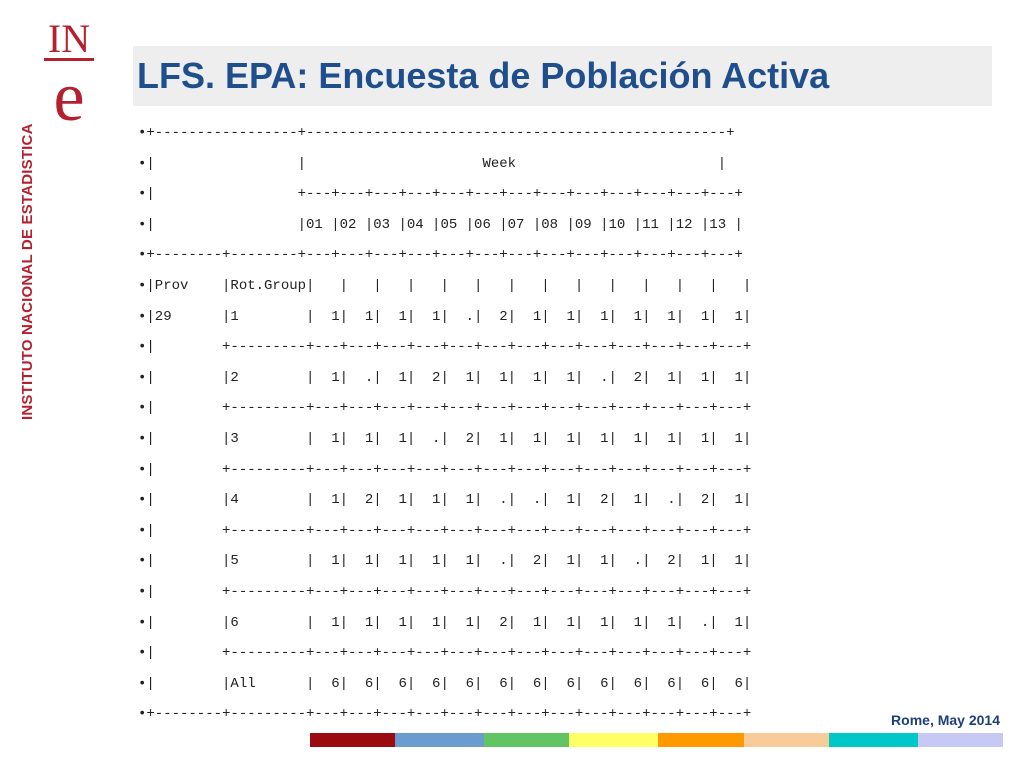  I want to click on side-vertical-label: INSTITUTO NACIONAL DE ESTADISTICA, so click(27, 271).